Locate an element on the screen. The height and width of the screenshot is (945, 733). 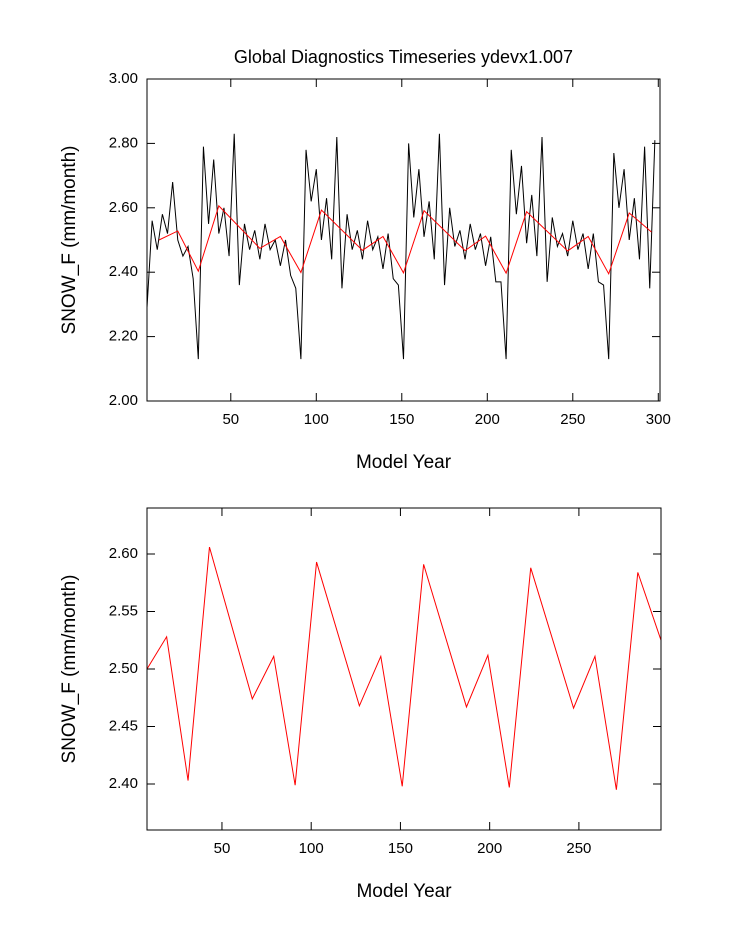
y-tick-label: 2.55 is located at coordinates (123, 610).